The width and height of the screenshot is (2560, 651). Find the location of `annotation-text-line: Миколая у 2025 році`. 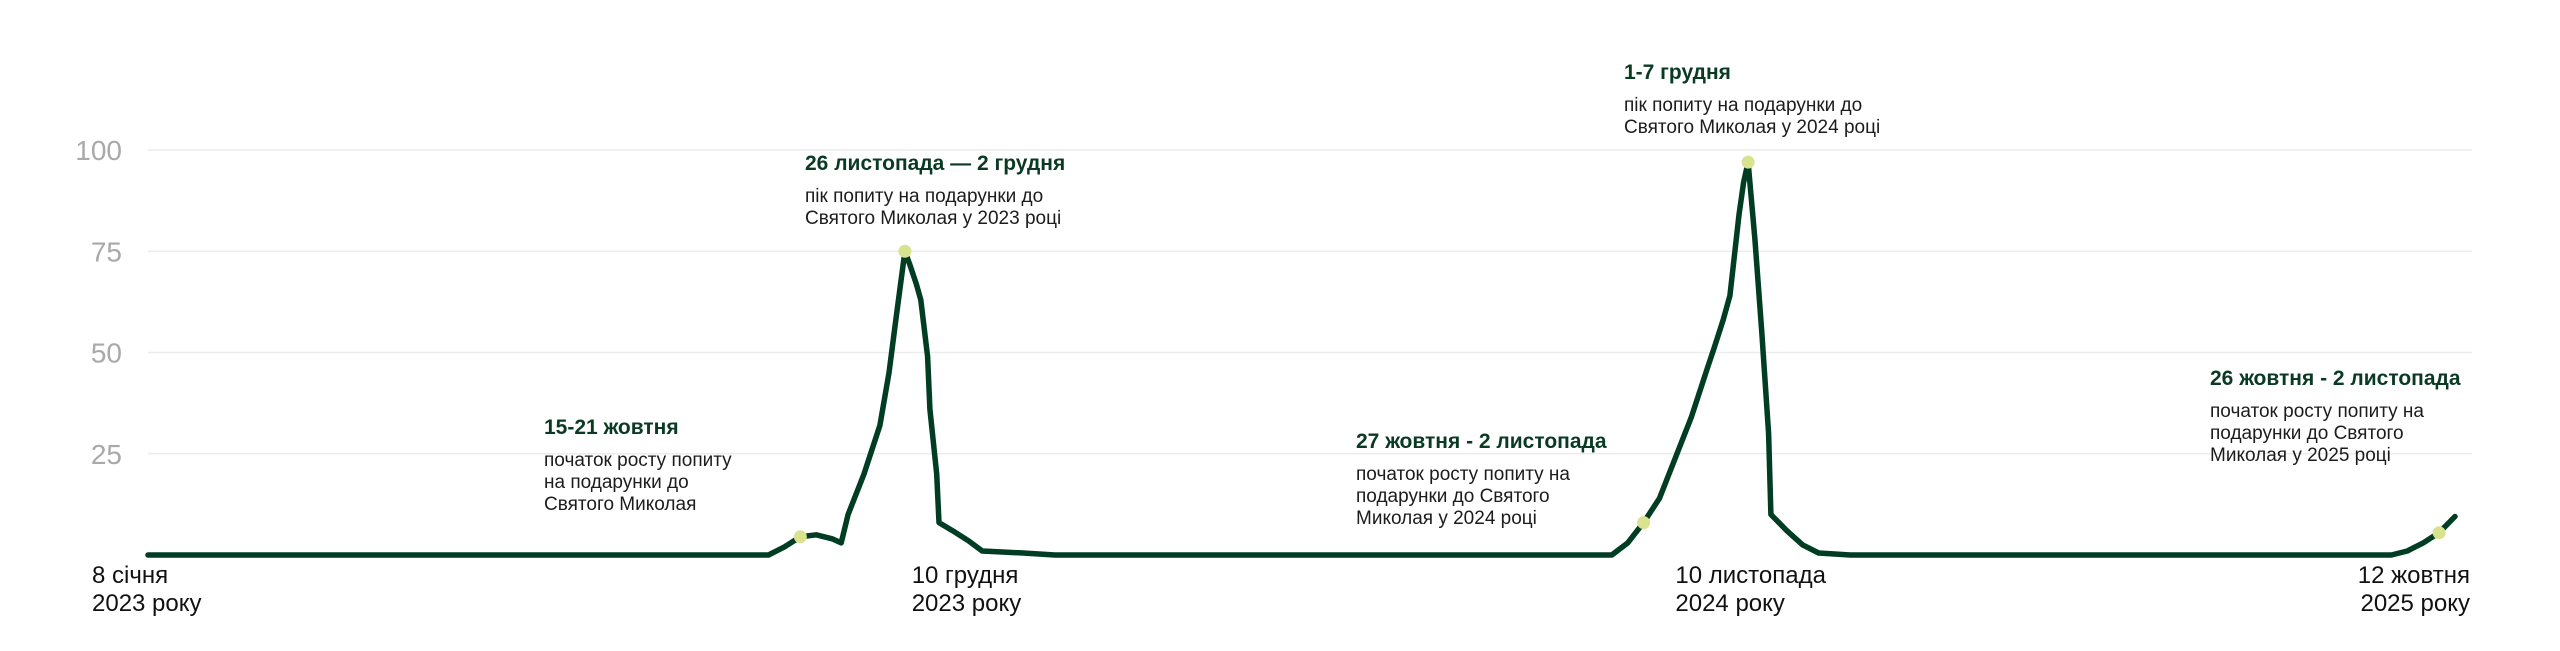

annotation-text-line: Миколая у 2025 році is located at coordinates (2300, 455).